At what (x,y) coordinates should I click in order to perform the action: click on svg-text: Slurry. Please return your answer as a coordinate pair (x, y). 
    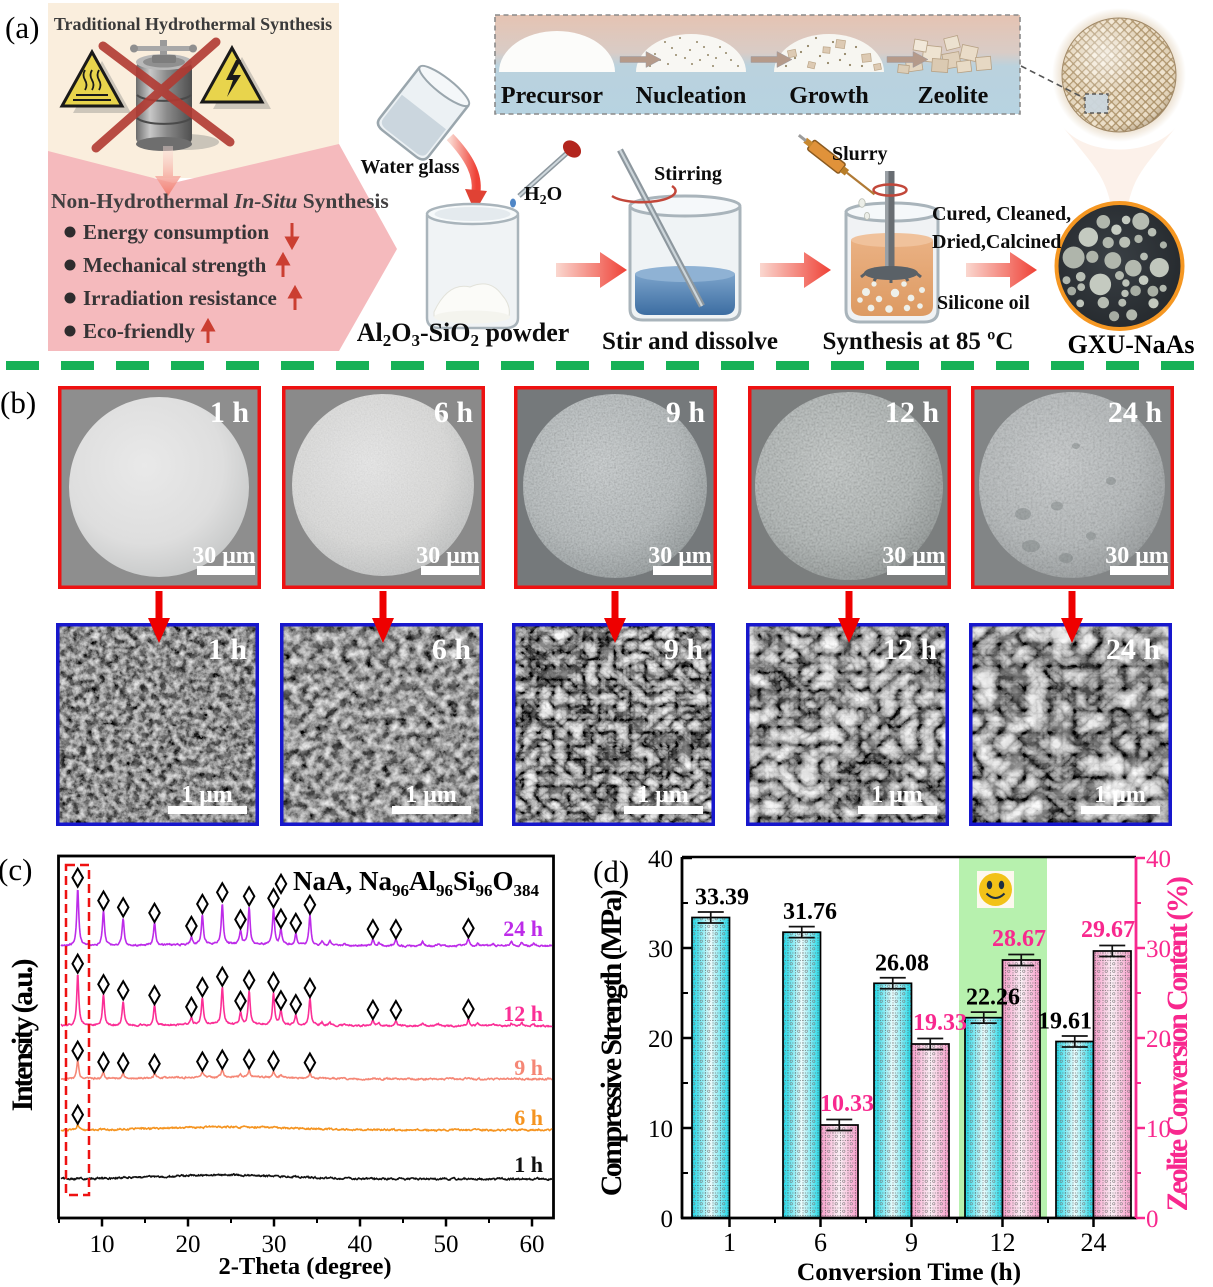
    Looking at the image, I should click on (860, 154).